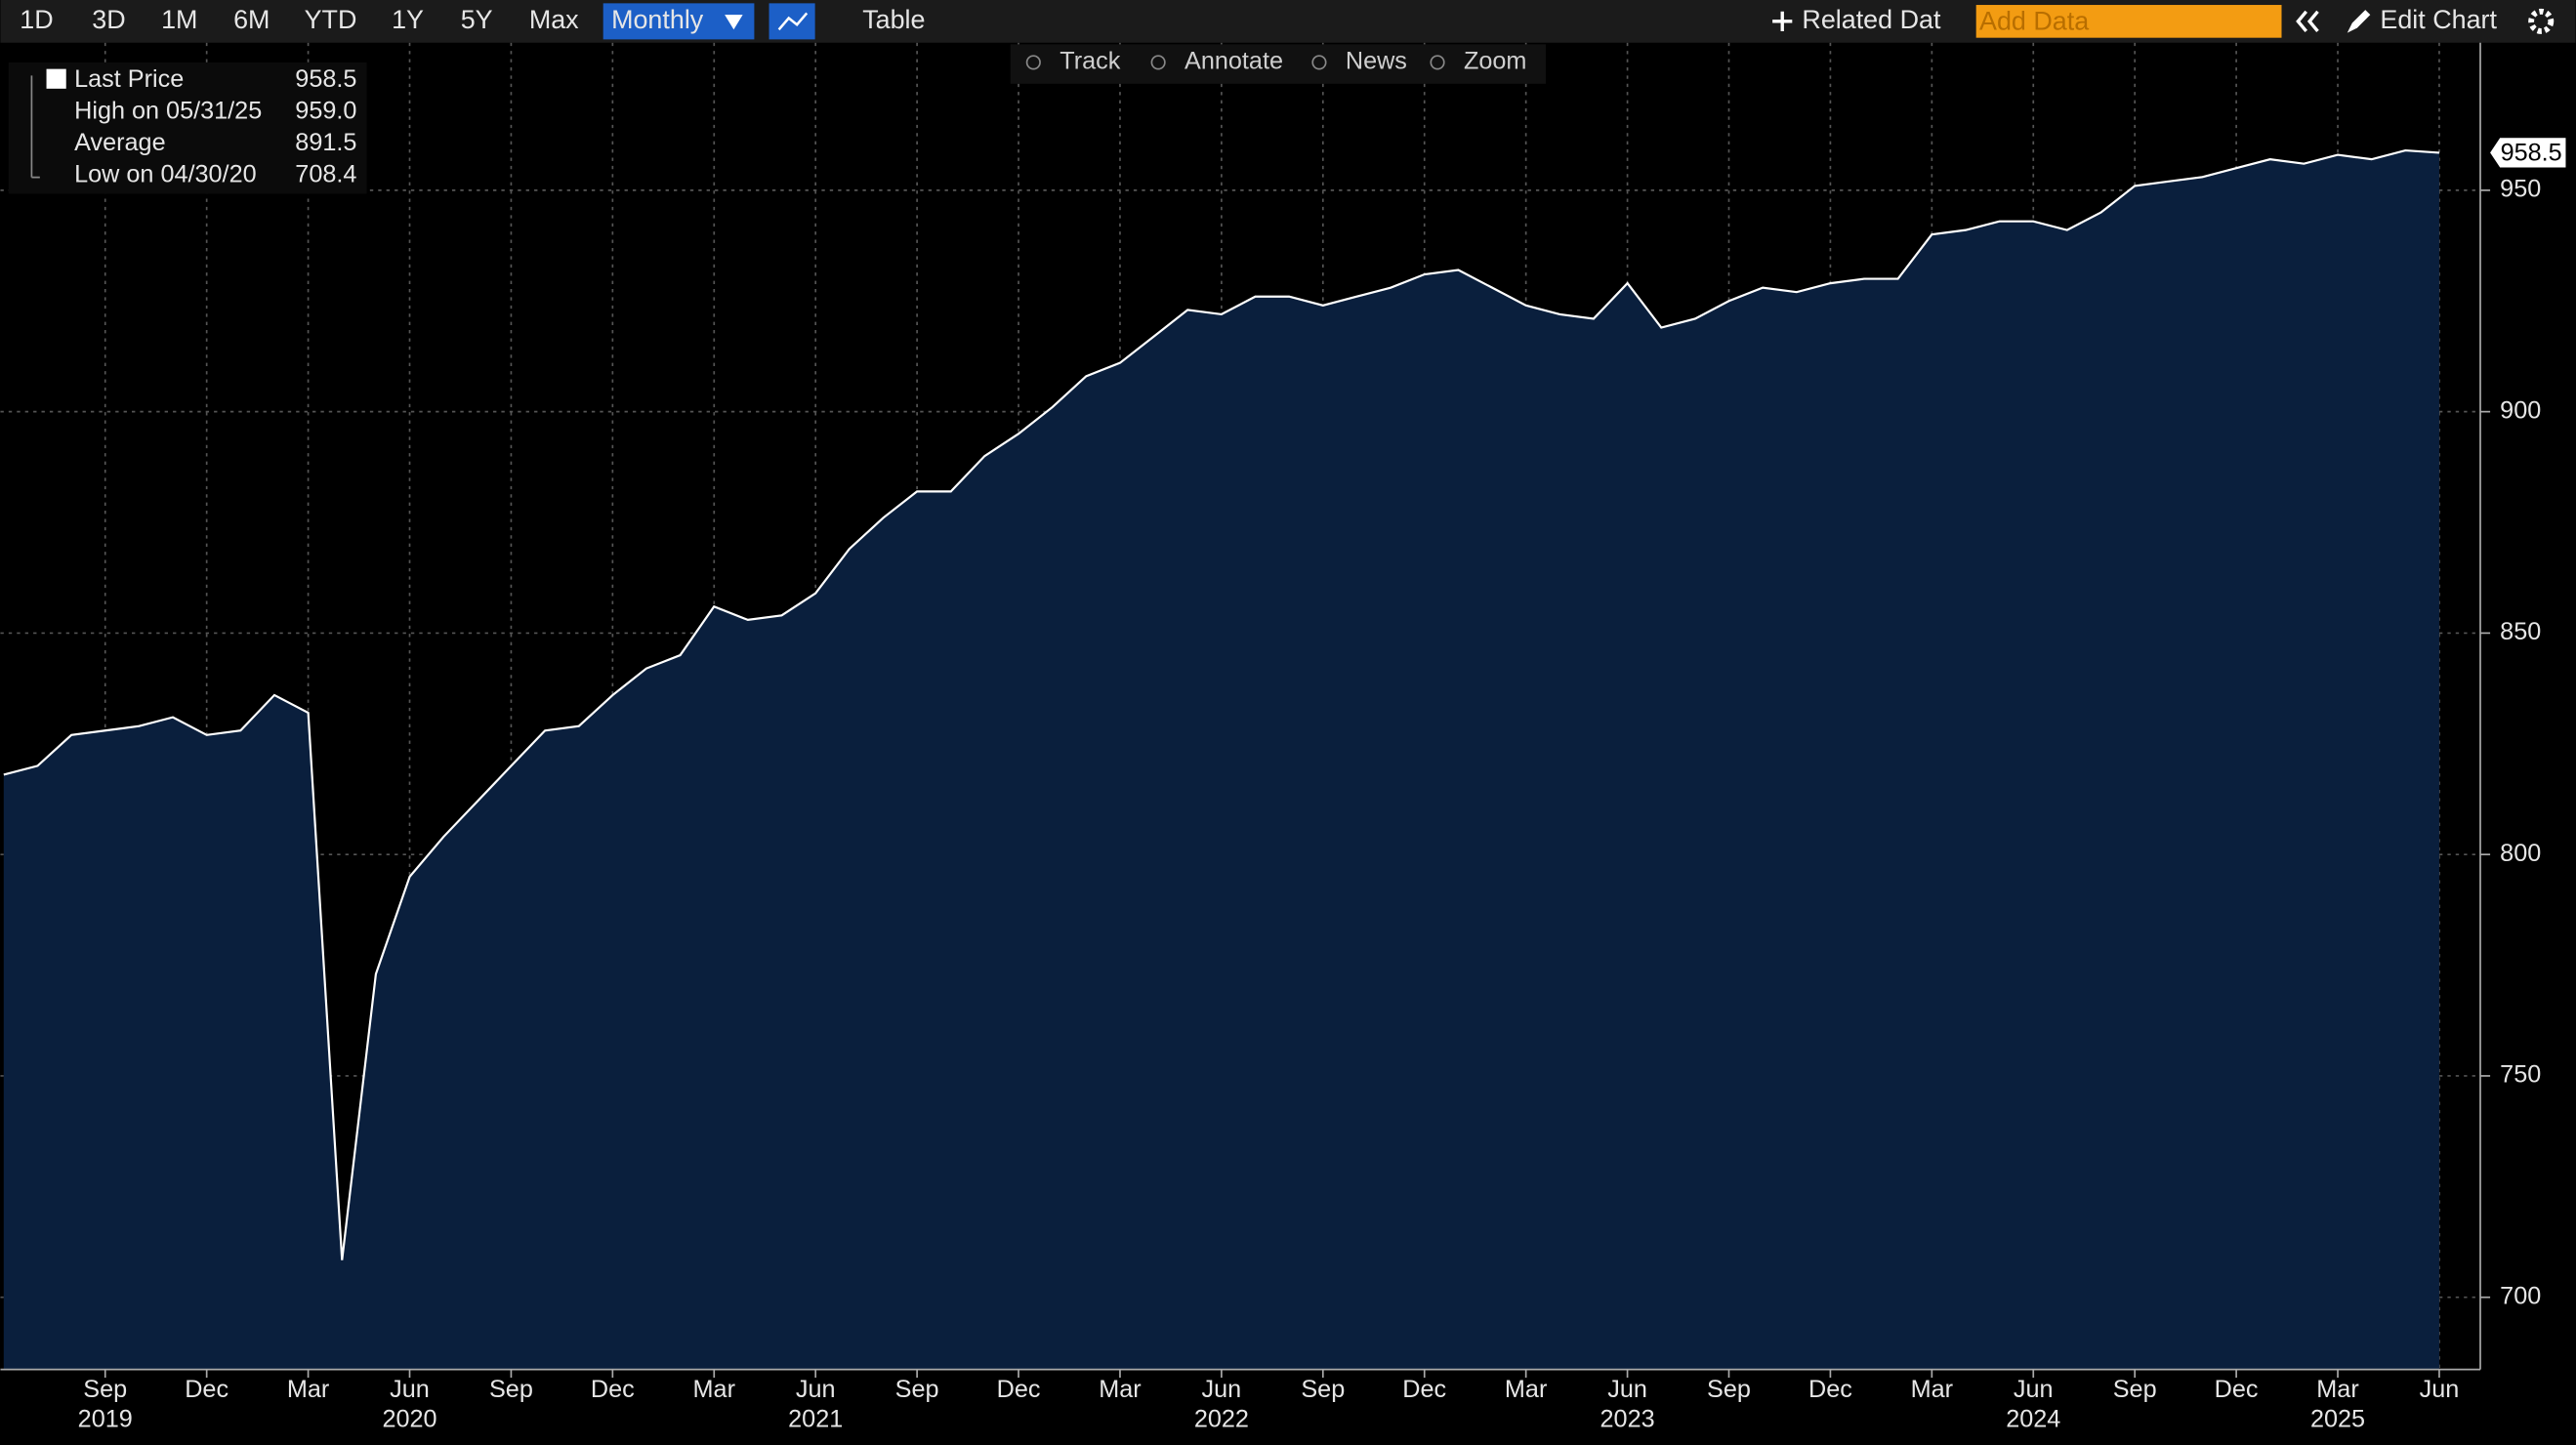  Describe the element at coordinates (2520, 853) in the screenshot. I see `y-tick-label: 800` at that location.